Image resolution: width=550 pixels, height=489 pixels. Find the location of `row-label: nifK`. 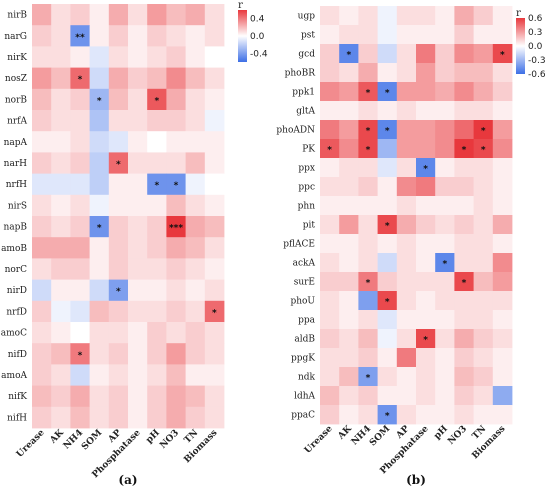

row-label: nifK is located at coordinates (17, 397).